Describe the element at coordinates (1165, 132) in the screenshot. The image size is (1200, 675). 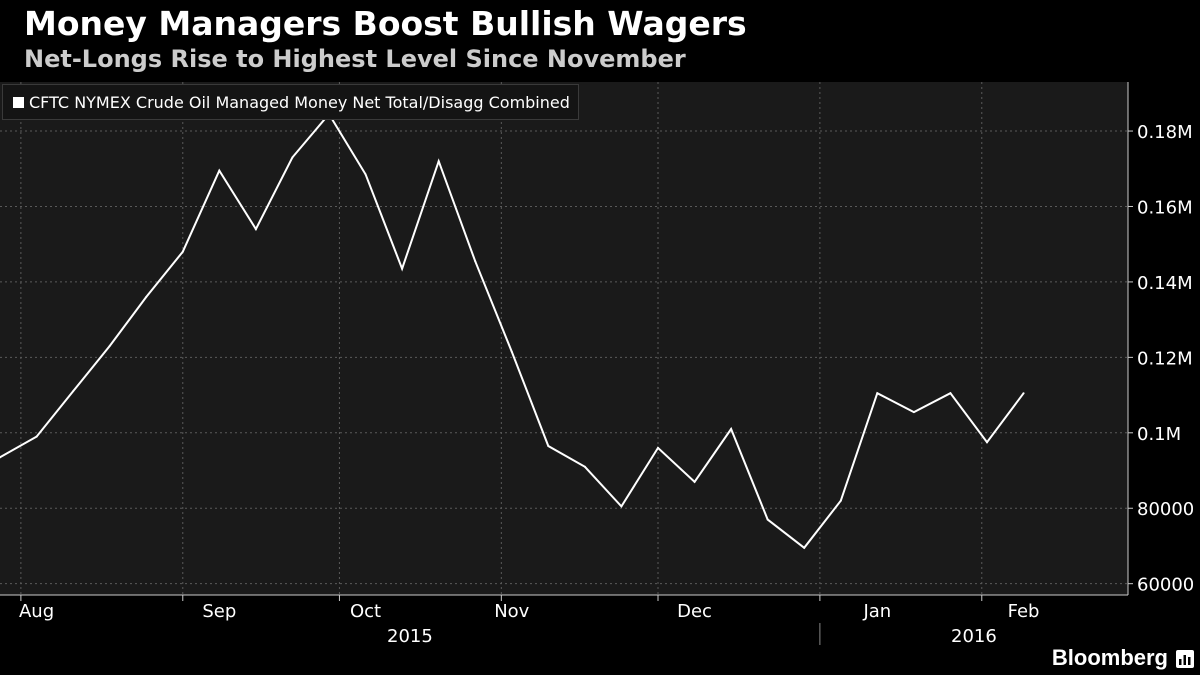
I see `y-tick-label: 0.18M` at that location.